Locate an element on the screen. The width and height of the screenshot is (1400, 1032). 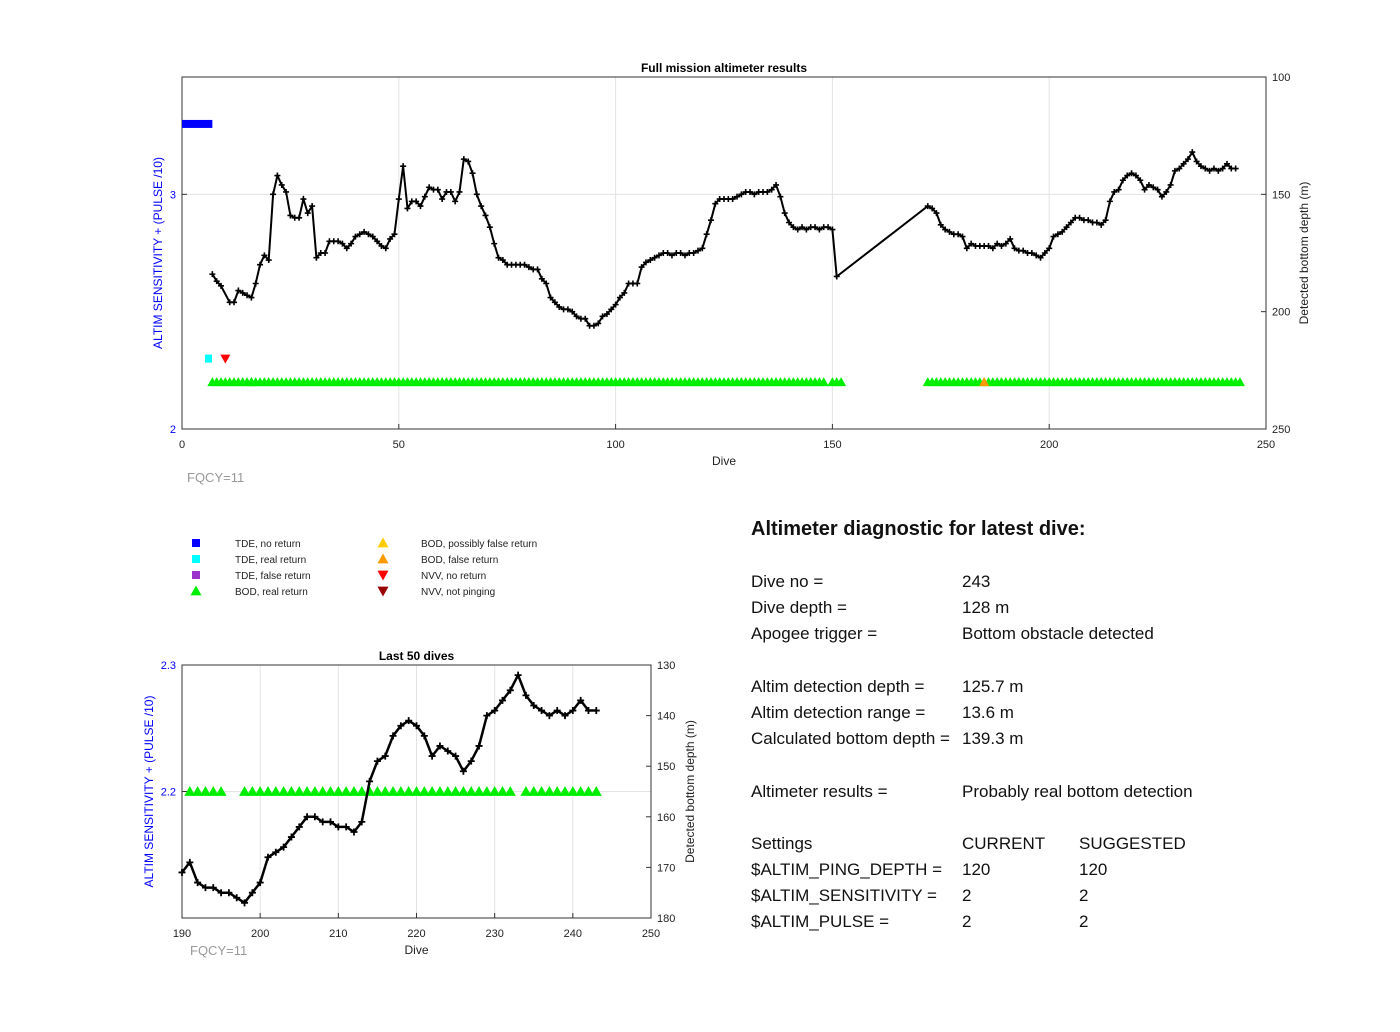
x-tick-label: 0 is located at coordinates (182, 445).